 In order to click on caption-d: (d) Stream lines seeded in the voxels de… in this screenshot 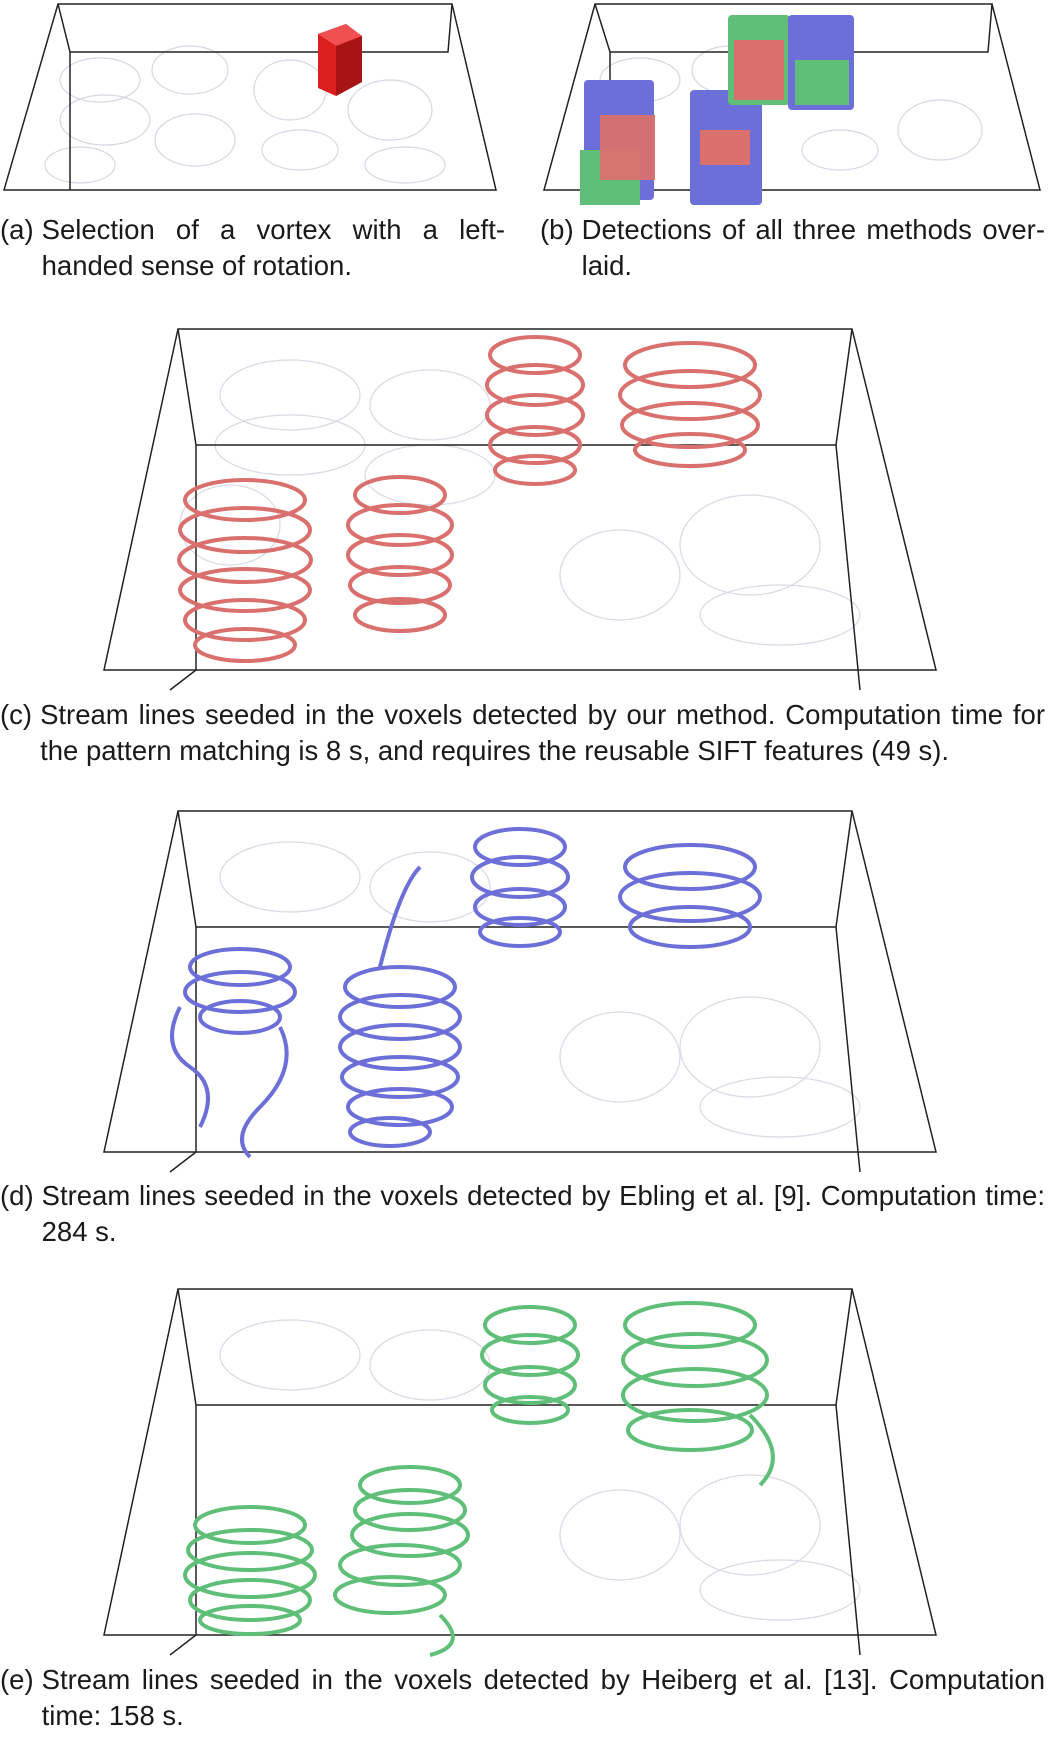, I will do `click(522, 1214)`.